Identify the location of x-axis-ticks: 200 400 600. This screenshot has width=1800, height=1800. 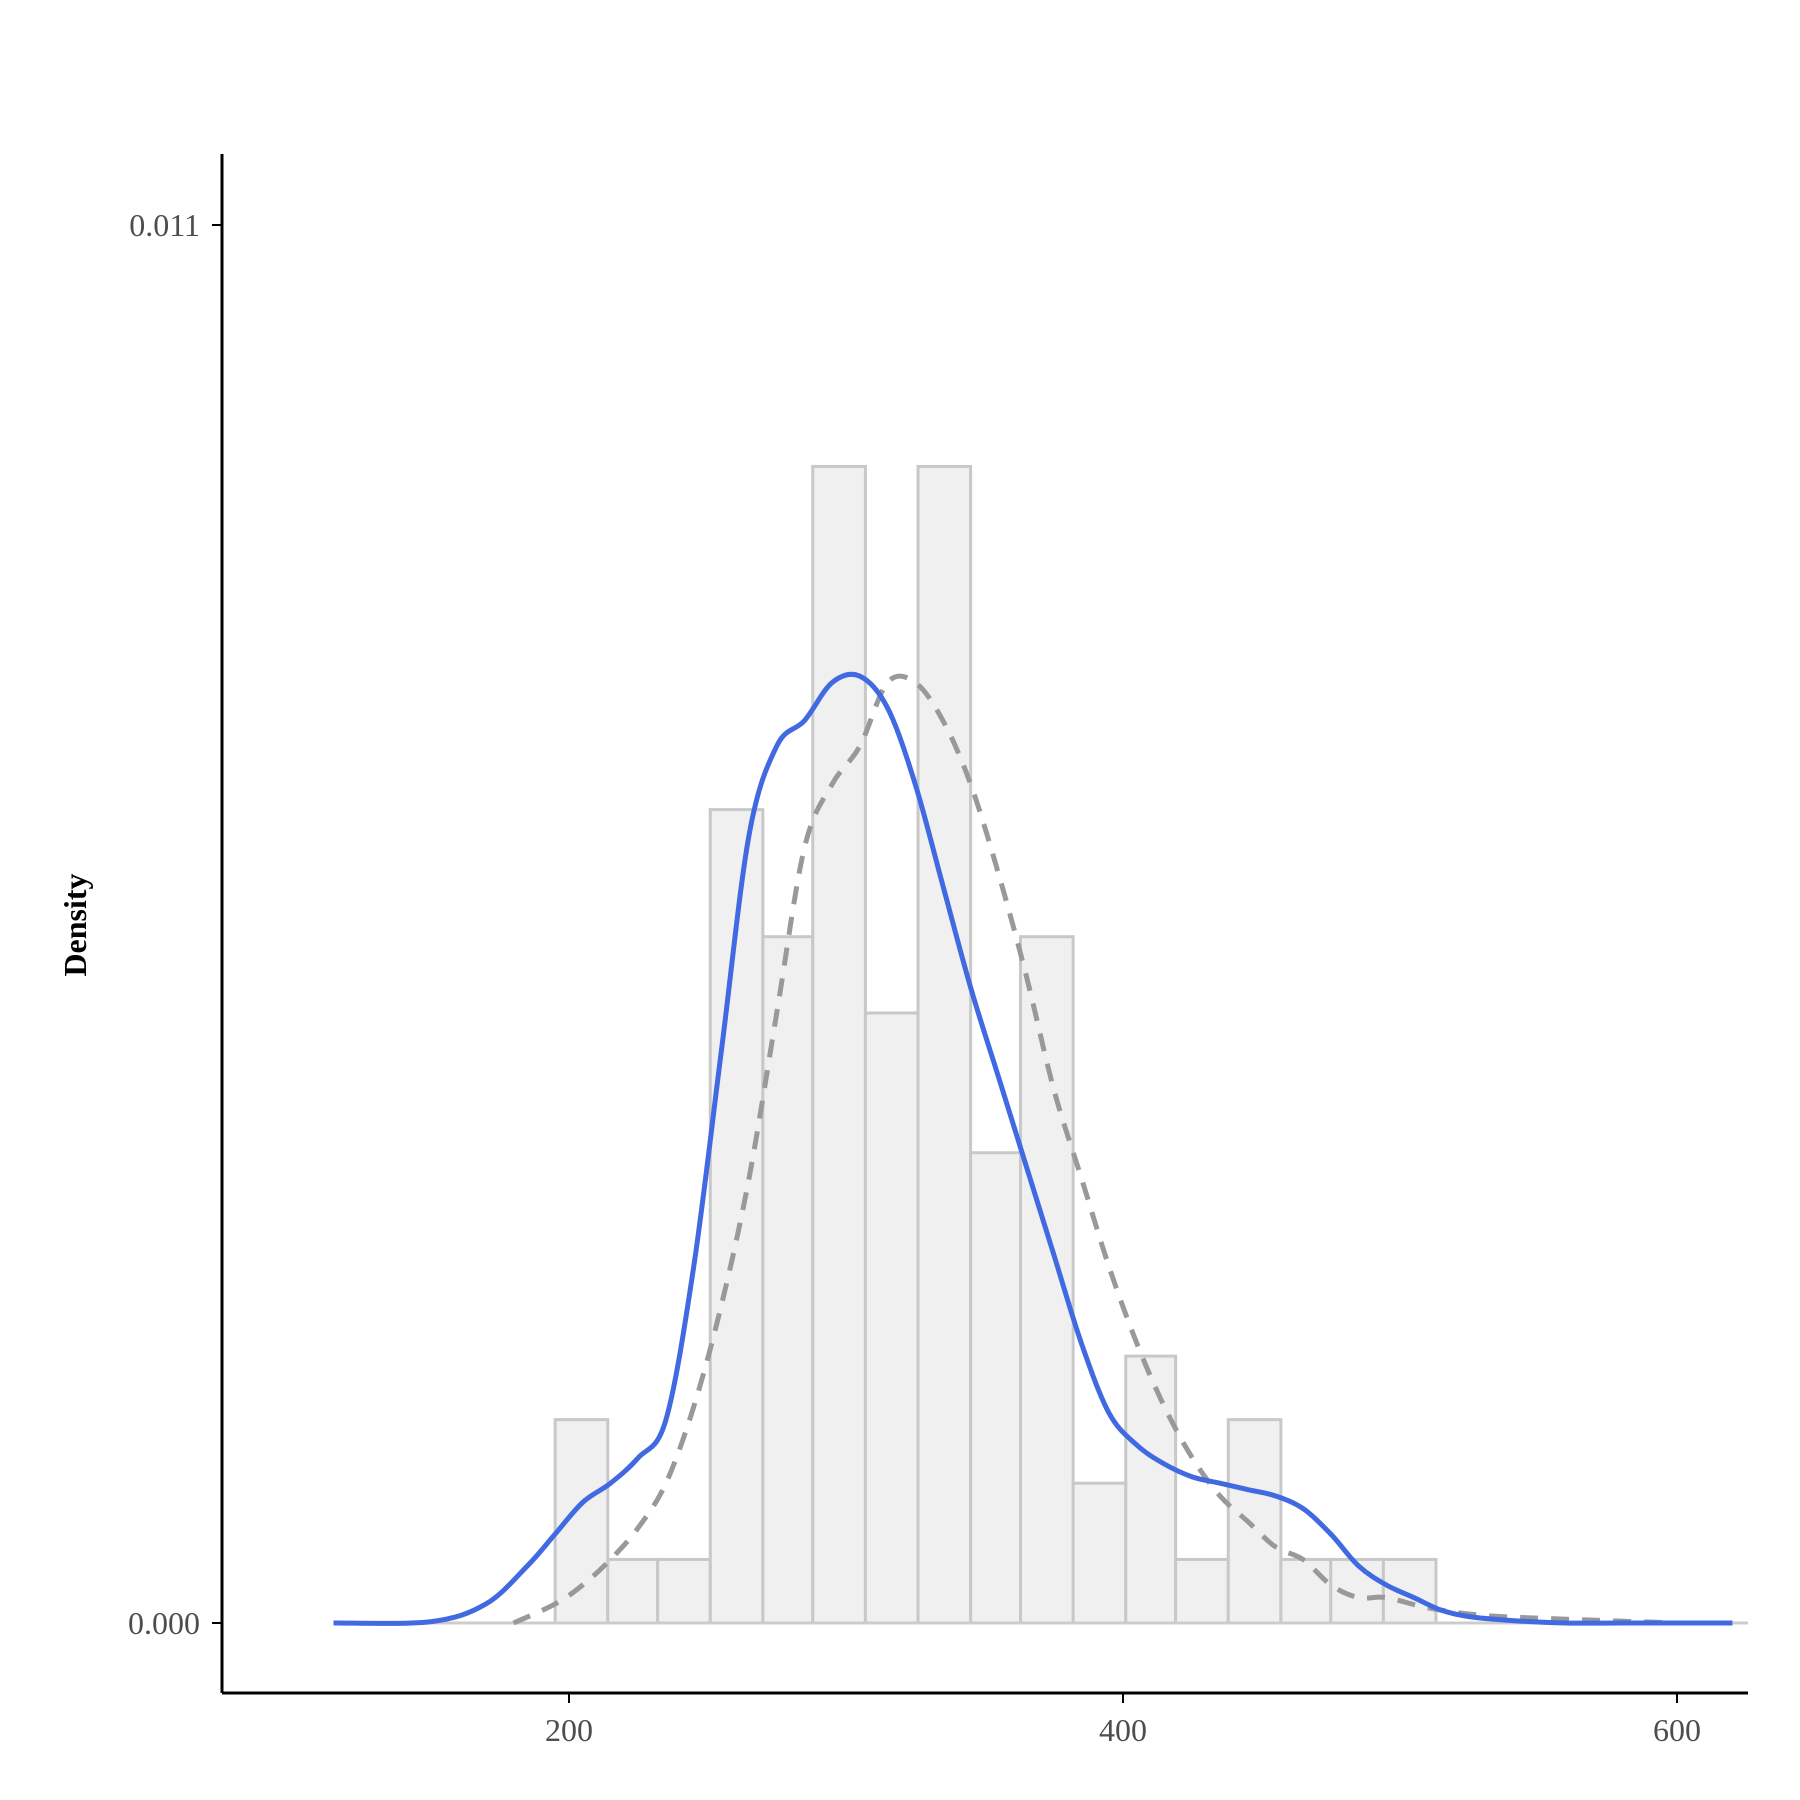
(1123, 1720).